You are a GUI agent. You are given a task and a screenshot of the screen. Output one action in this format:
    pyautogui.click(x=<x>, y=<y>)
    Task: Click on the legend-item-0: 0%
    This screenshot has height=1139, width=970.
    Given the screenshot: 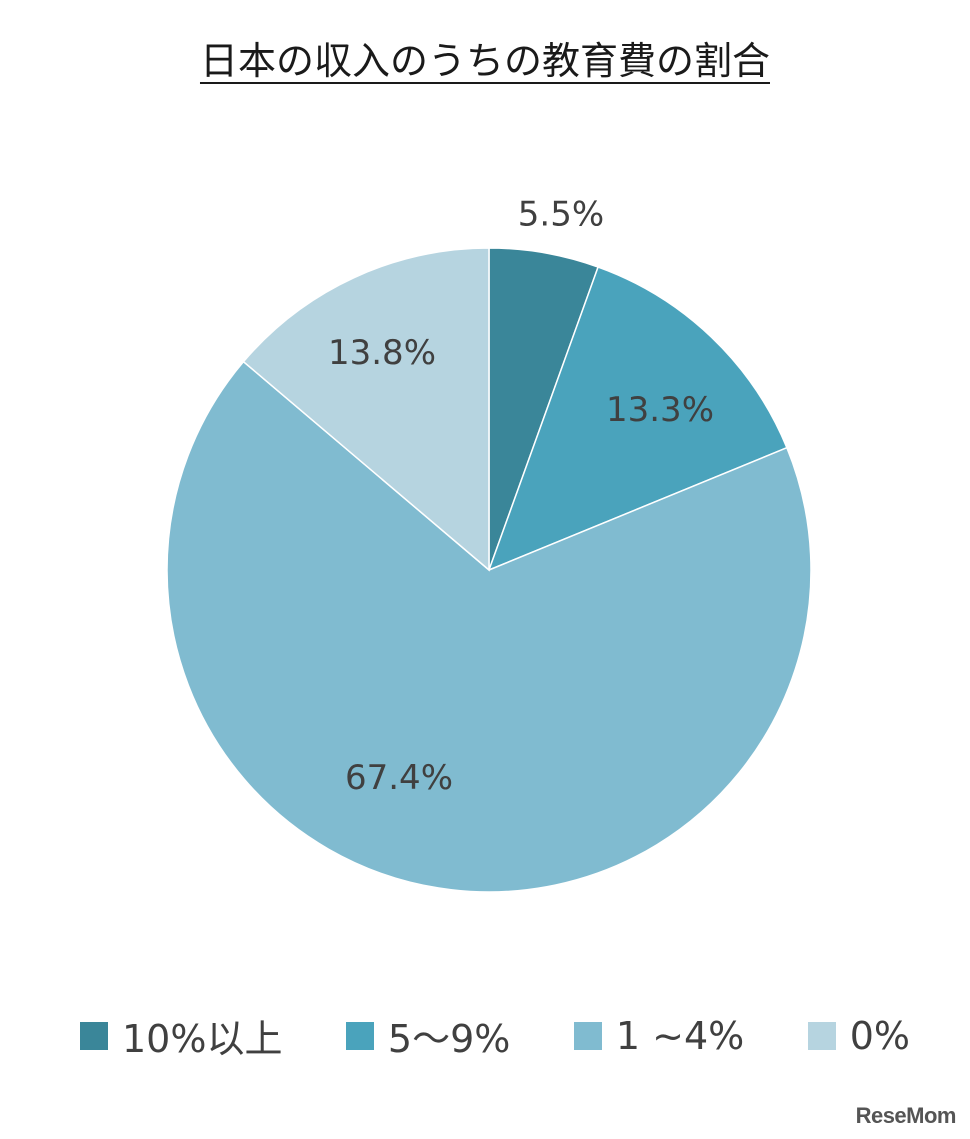 What is the action you would take?
    pyautogui.click(x=858, y=1035)
    